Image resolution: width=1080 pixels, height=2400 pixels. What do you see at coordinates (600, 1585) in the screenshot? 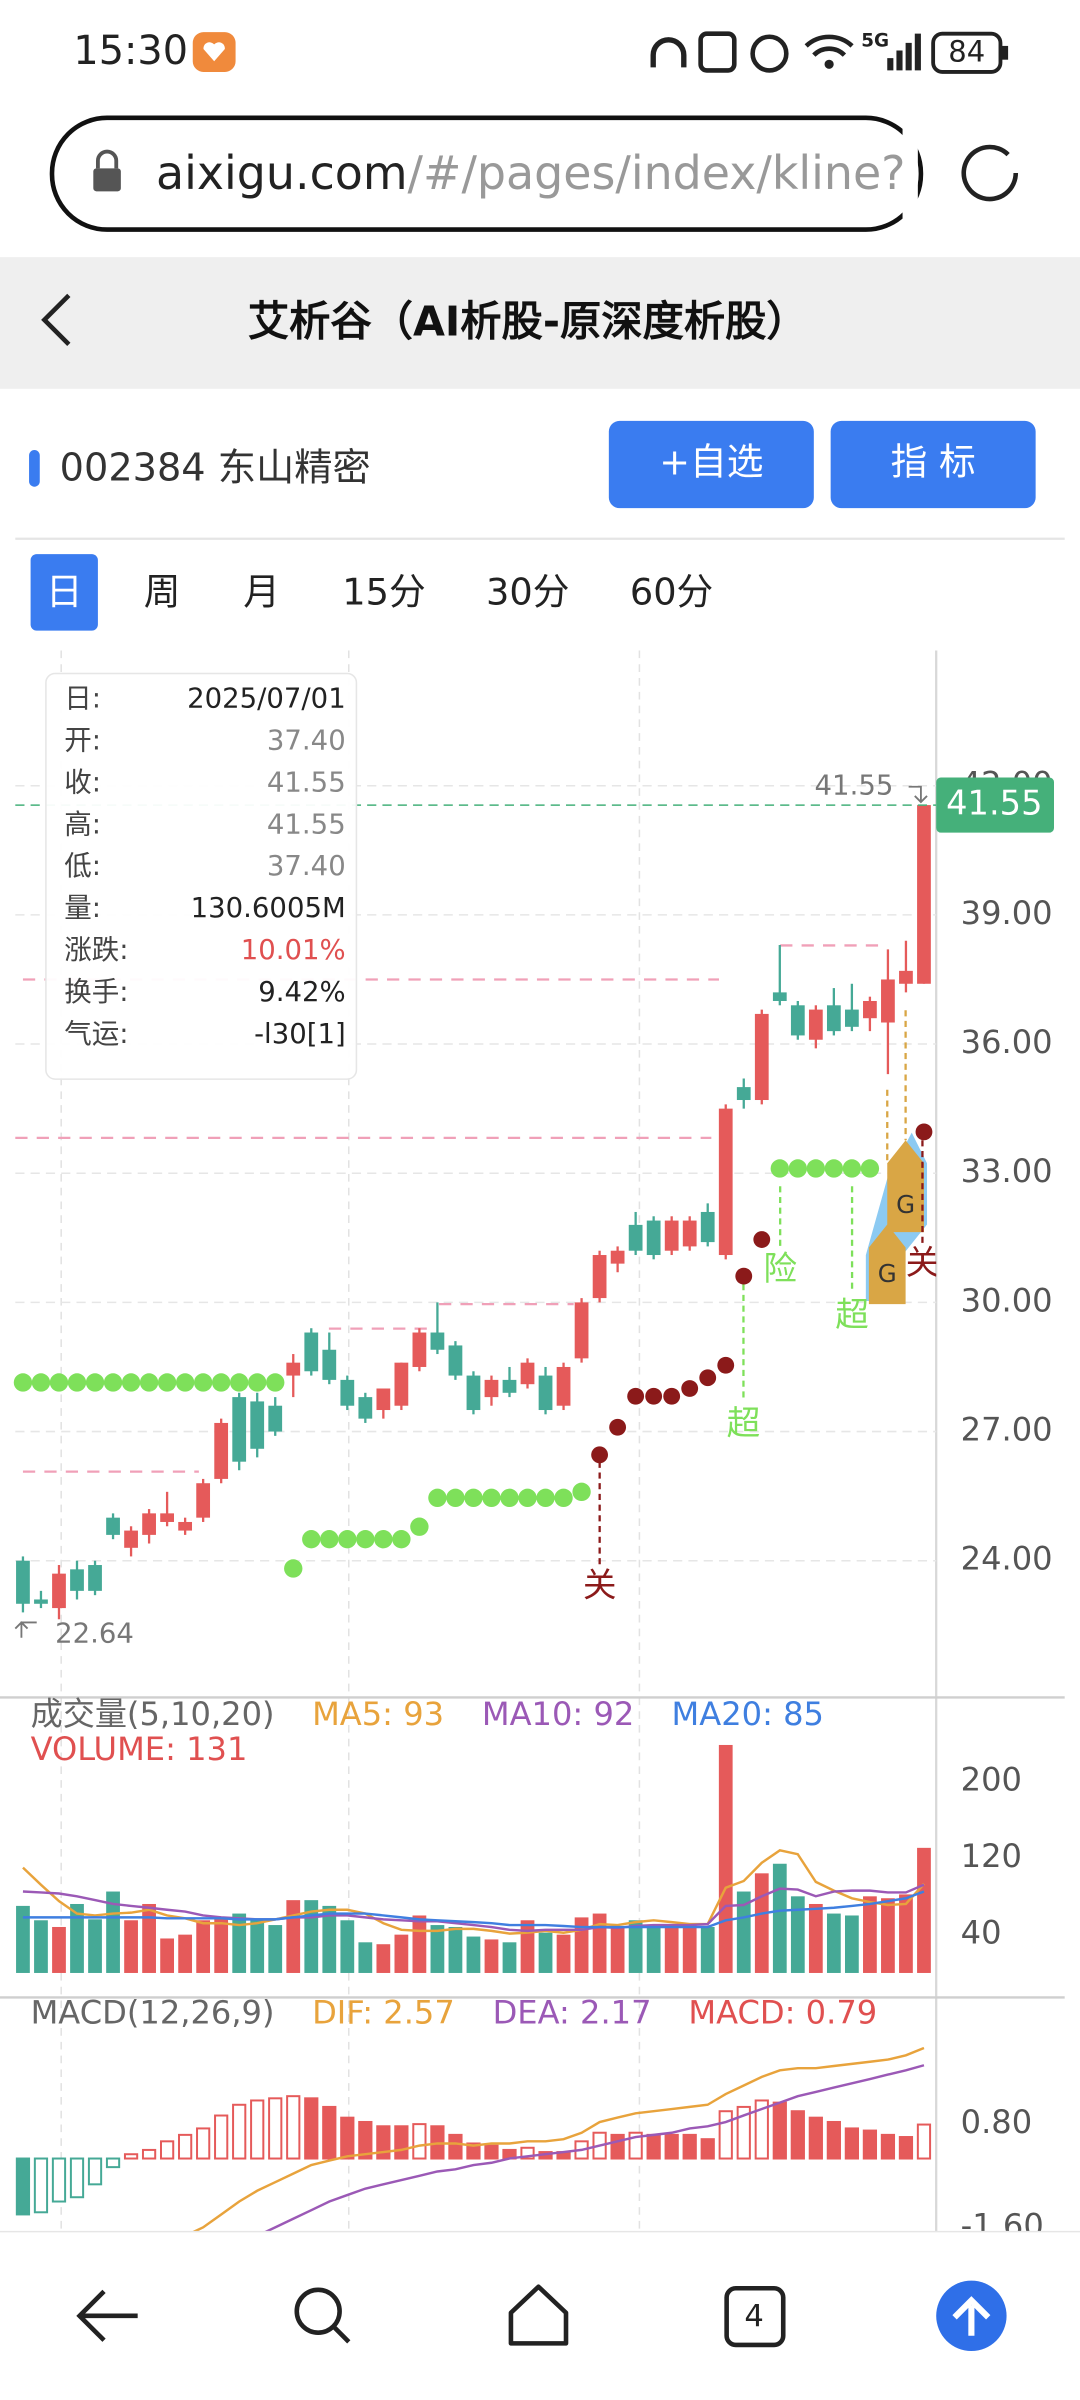
I see `annotation: 关` at bounding box center [600, 1585].